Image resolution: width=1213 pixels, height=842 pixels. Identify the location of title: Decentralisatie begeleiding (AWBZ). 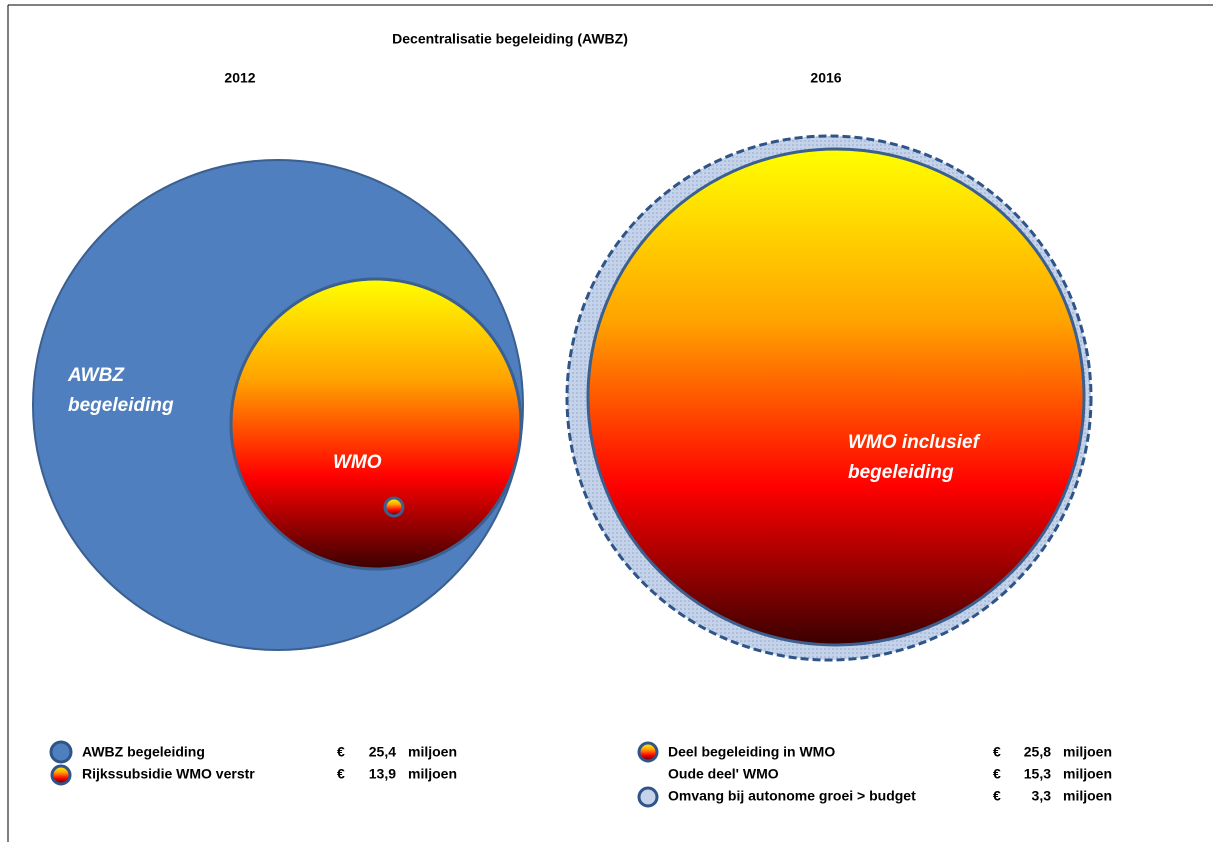
(510, 39).